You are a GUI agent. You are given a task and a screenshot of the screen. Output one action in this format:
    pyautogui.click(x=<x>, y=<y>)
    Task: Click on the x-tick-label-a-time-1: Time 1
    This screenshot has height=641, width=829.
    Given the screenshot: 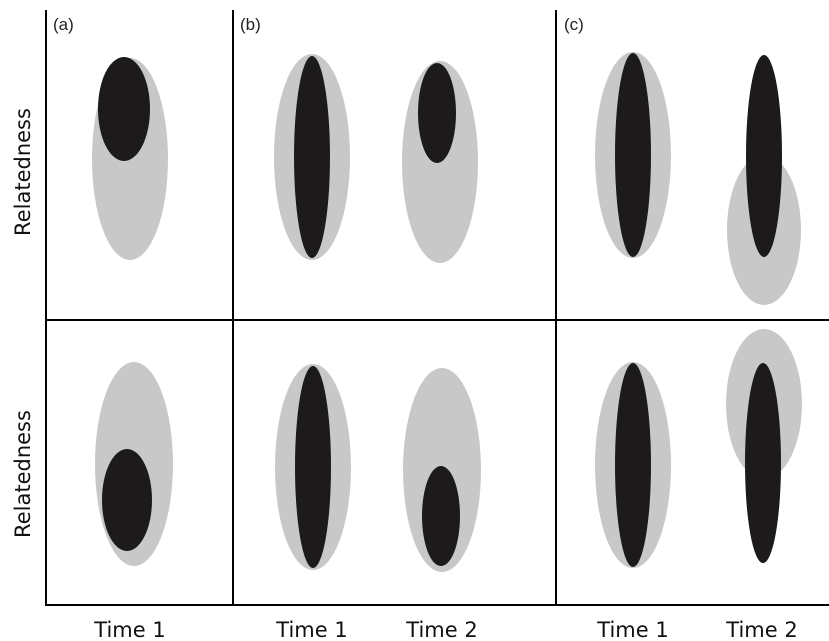 What is the action you would take?
    pyautogui.click(x=129, y=629)
    